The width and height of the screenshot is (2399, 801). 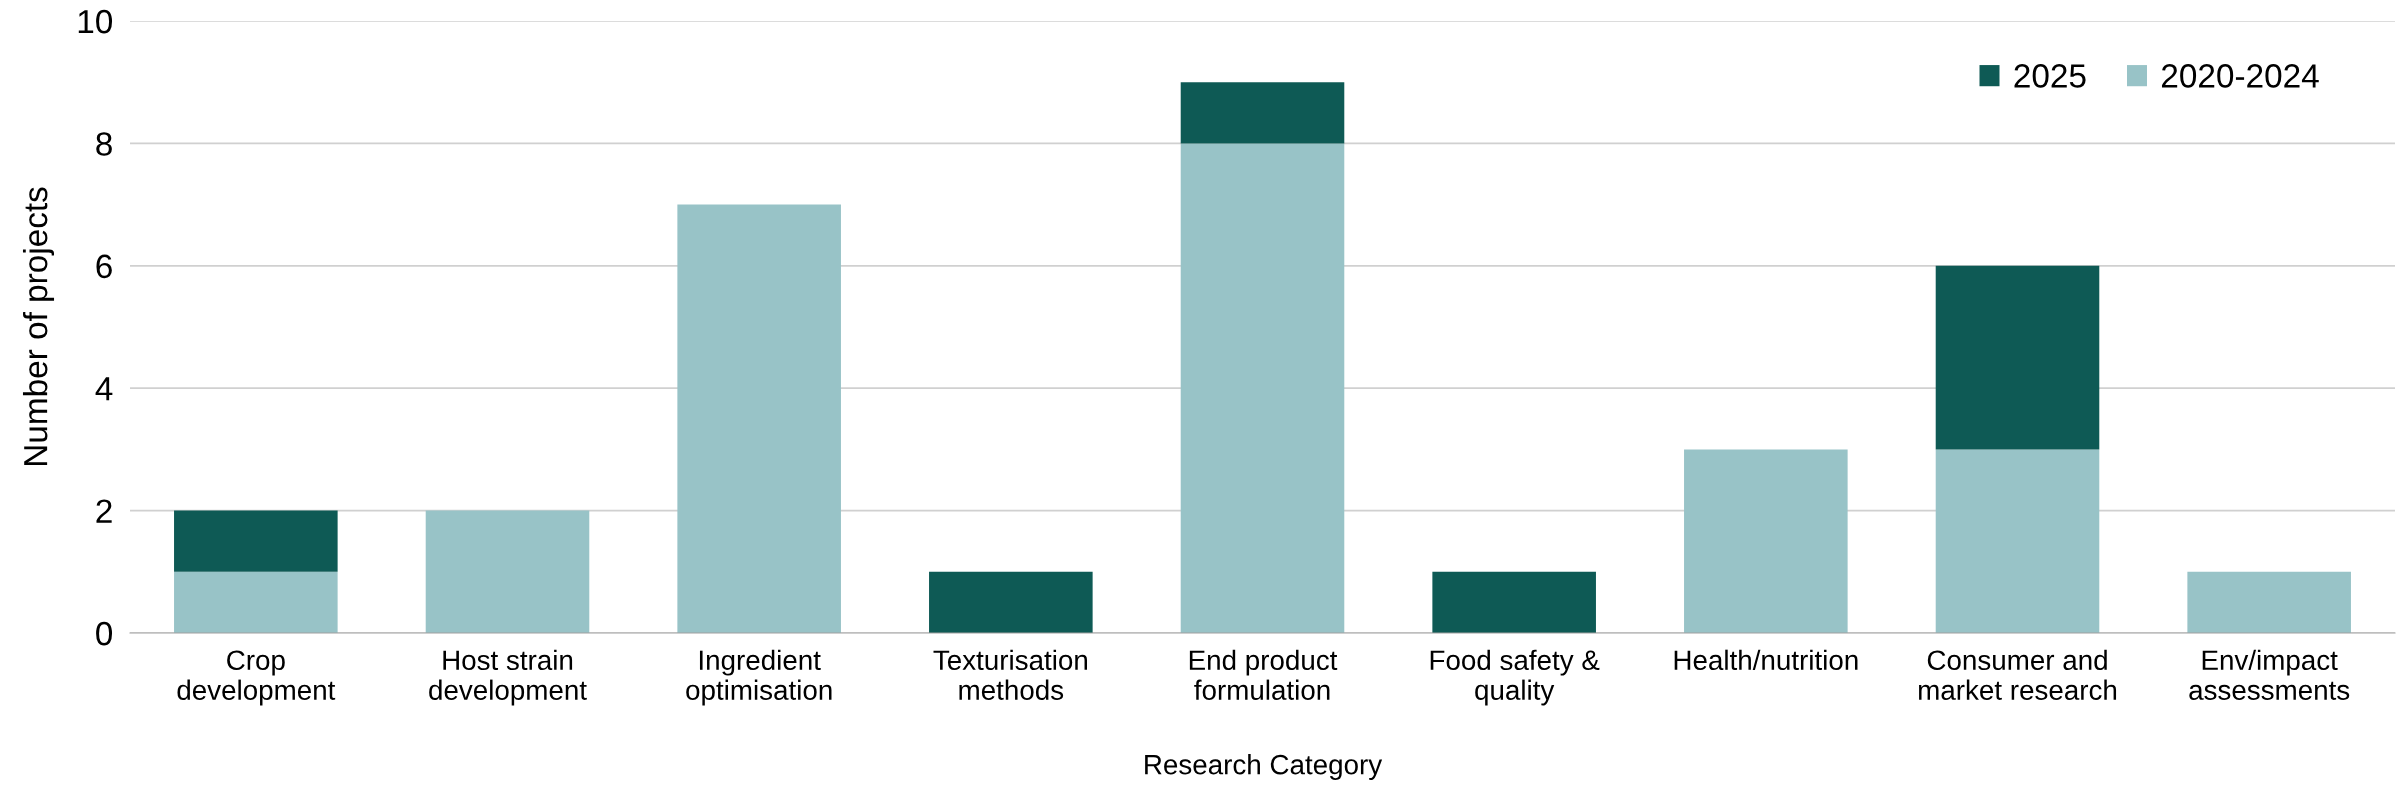 I want to click on x-tick-label: Ingredient optimisation, so click(x=759, y=677).